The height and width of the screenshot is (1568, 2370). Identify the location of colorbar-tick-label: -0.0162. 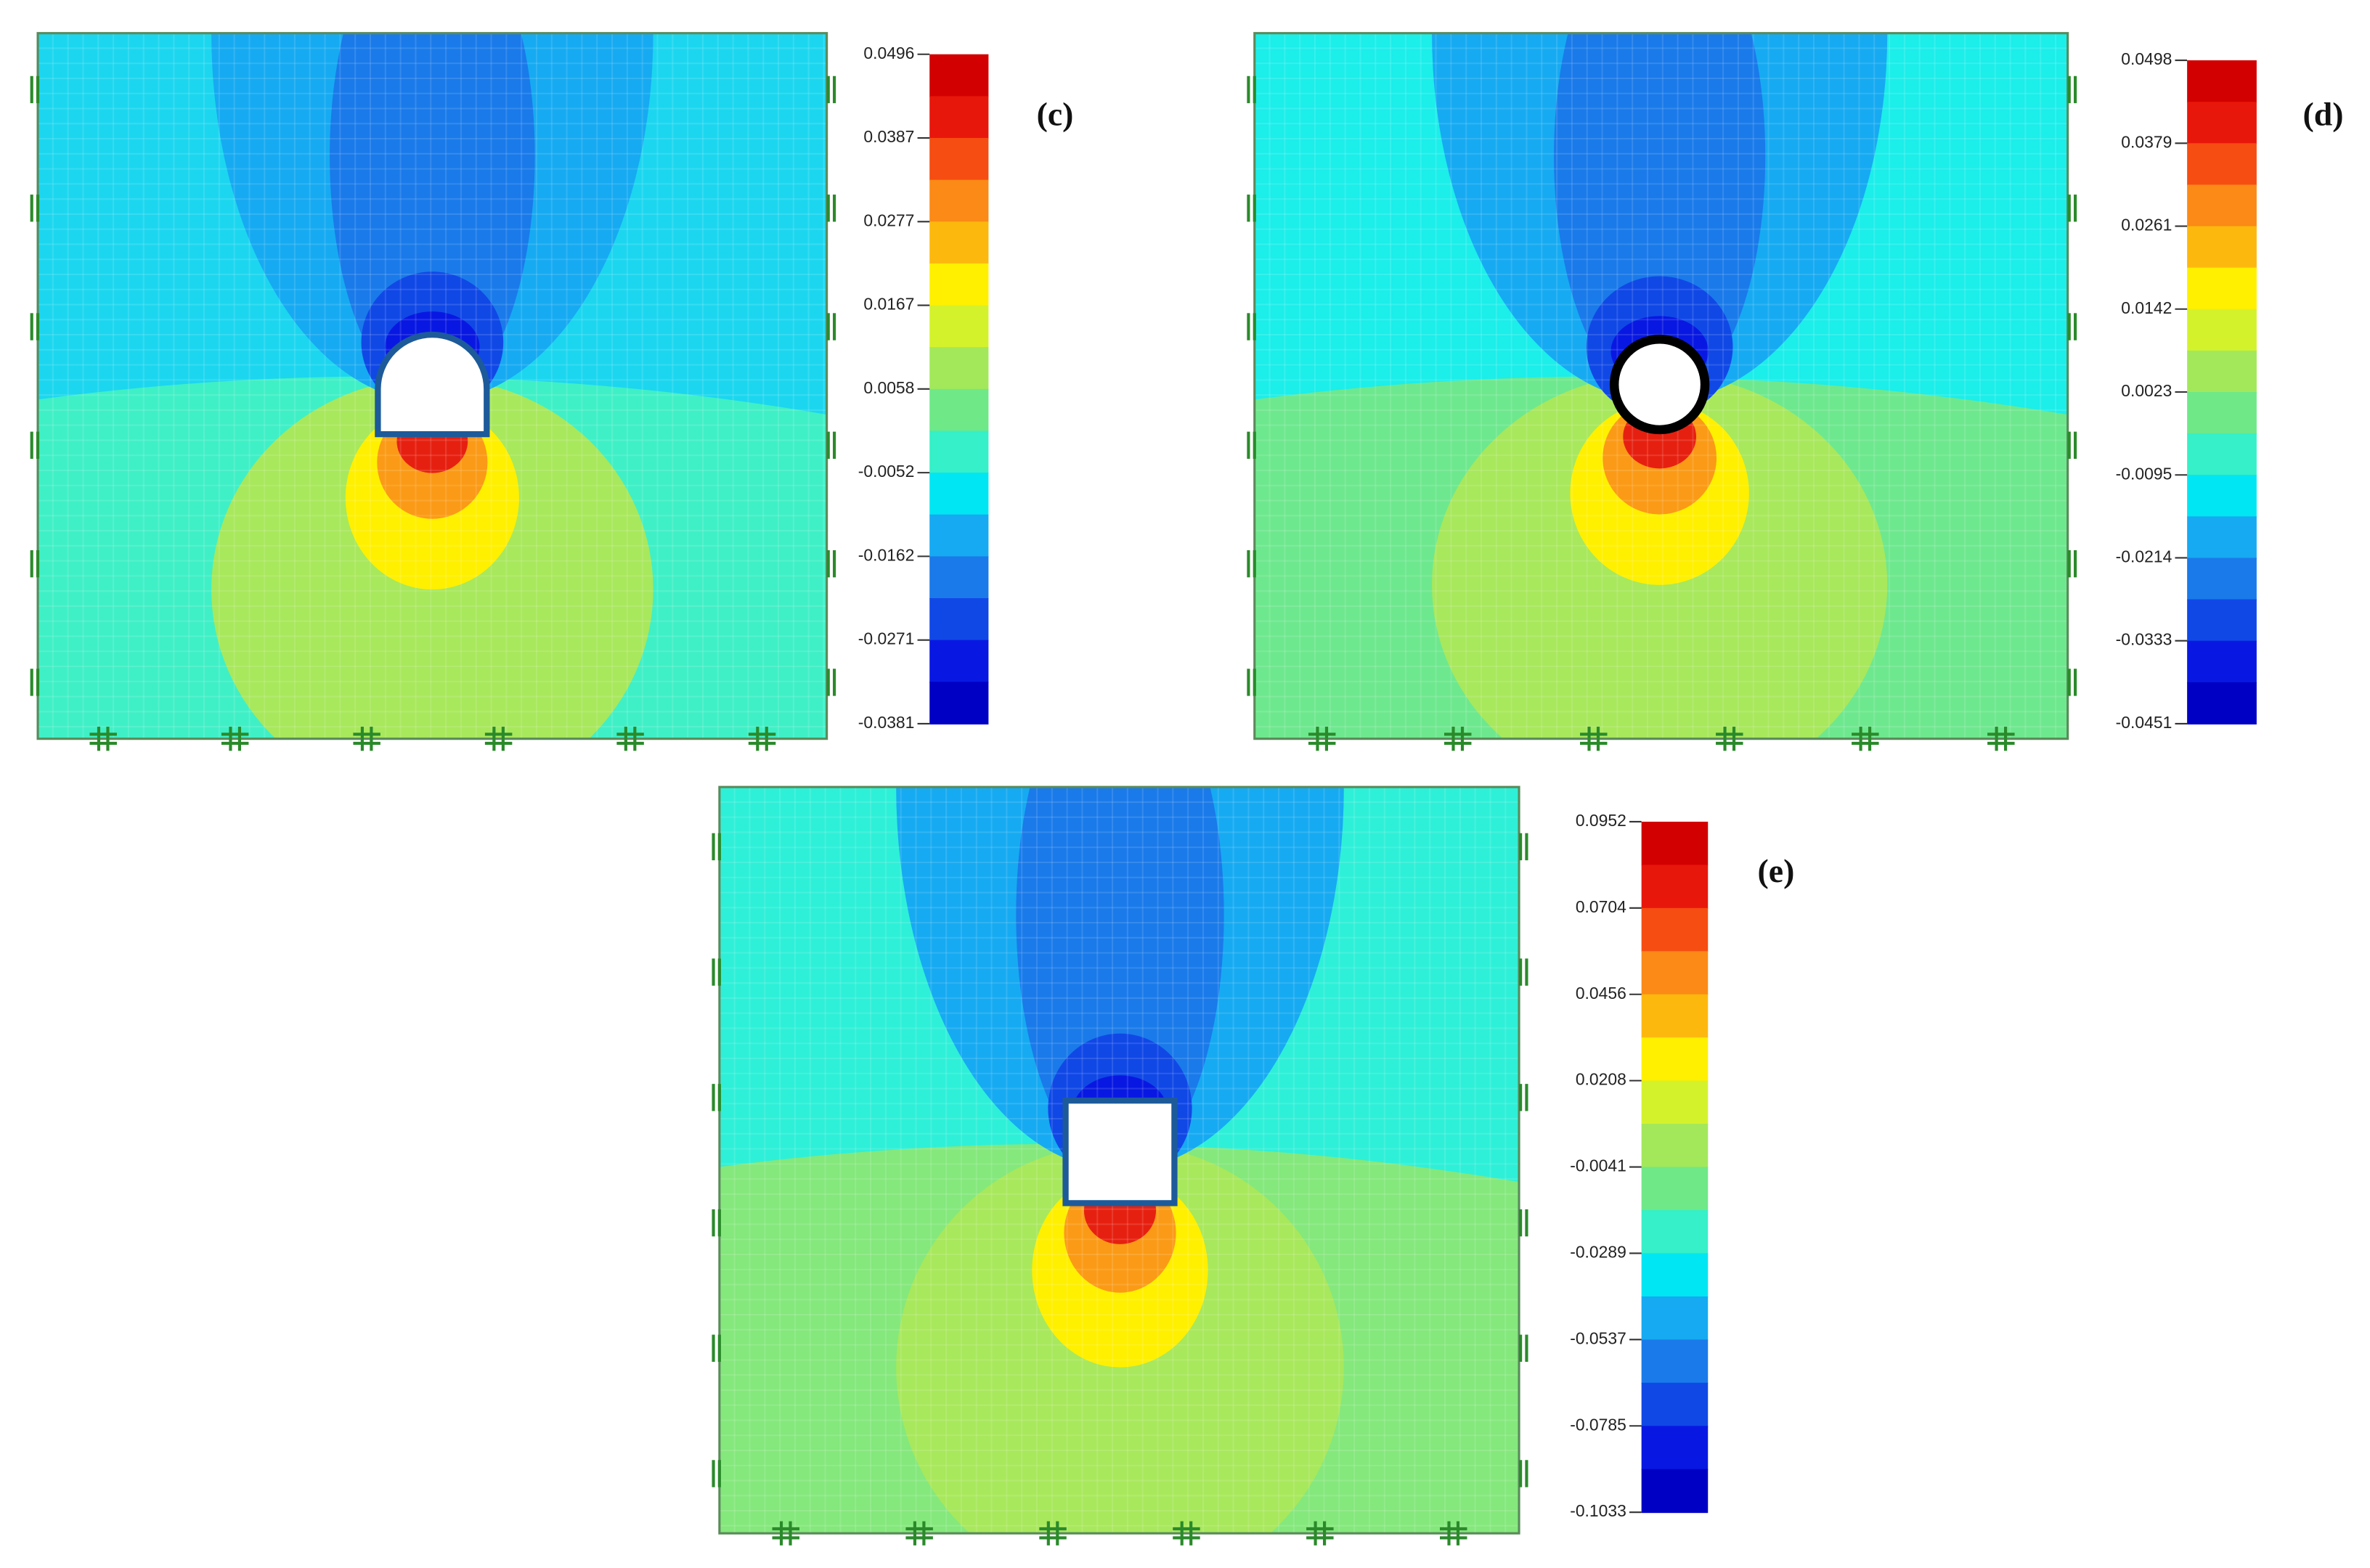
(886, 555).